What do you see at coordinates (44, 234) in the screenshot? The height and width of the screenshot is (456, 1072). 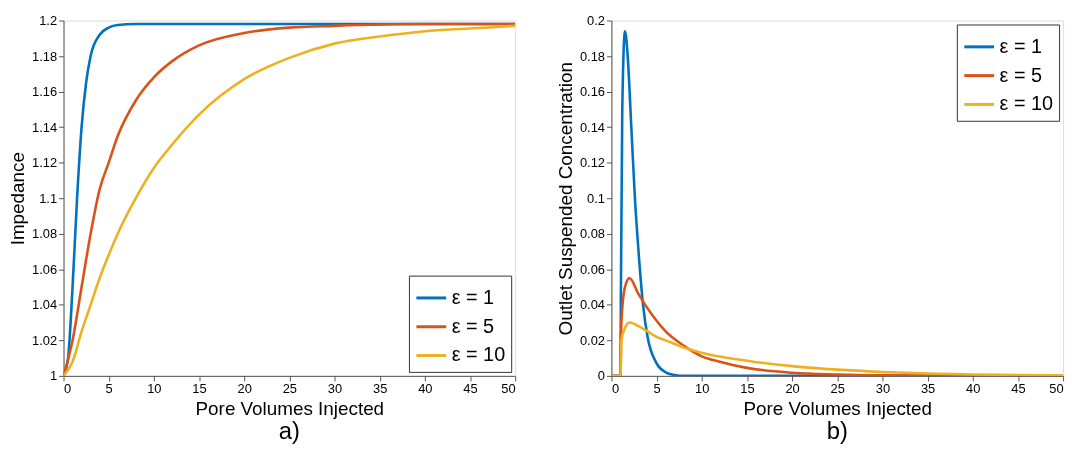 I see `y-tick-label: 1.08` at bounding box center [44, 234].